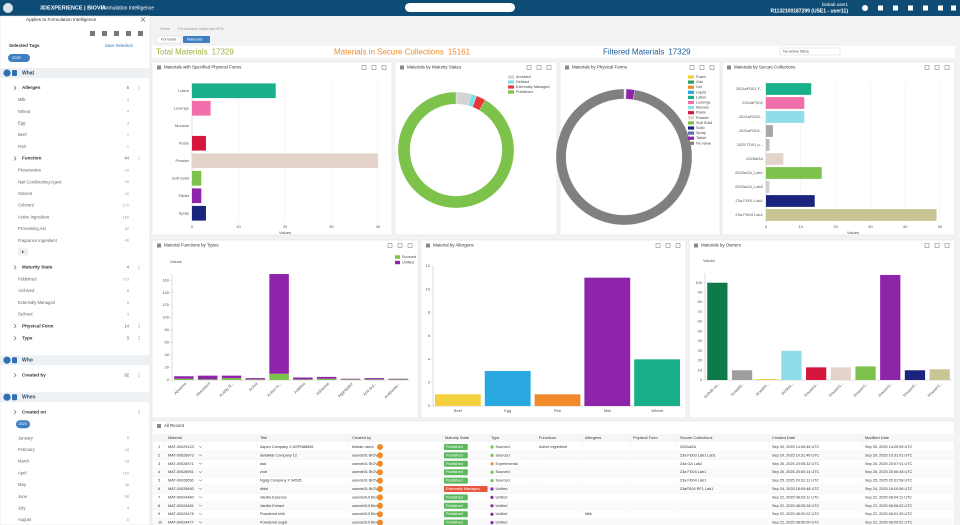  I want to click on column-header: Secure Collections, so click(696, 437).